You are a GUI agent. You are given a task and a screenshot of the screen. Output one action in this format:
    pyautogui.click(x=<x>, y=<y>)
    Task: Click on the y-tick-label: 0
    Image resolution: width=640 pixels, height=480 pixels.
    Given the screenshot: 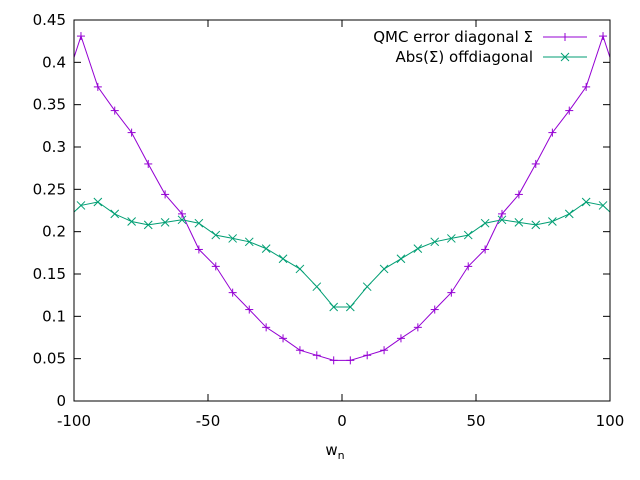 What is the action you would take?
    pyautogui.click(x=61, y=401)
    